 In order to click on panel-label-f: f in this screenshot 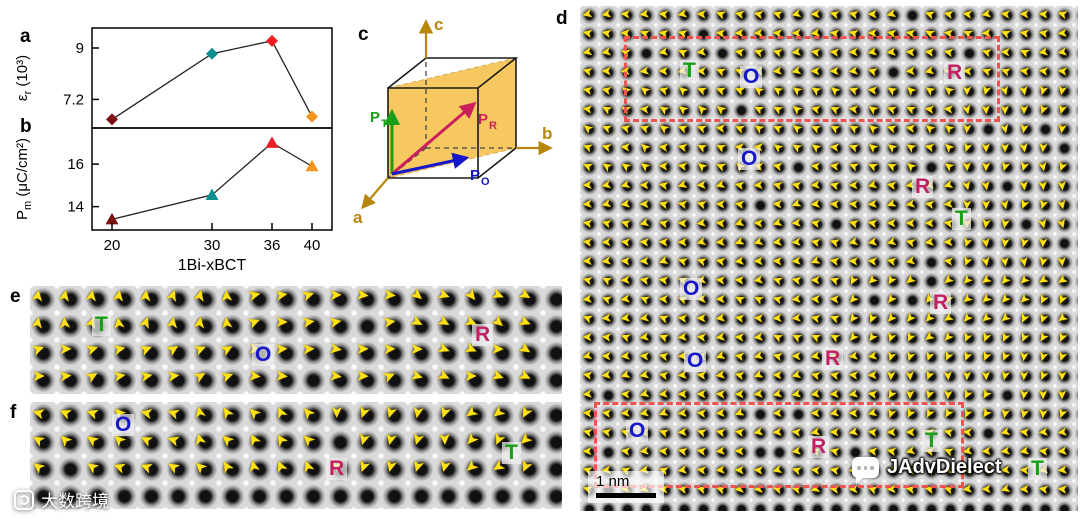, I will do `click(13, 412)`.